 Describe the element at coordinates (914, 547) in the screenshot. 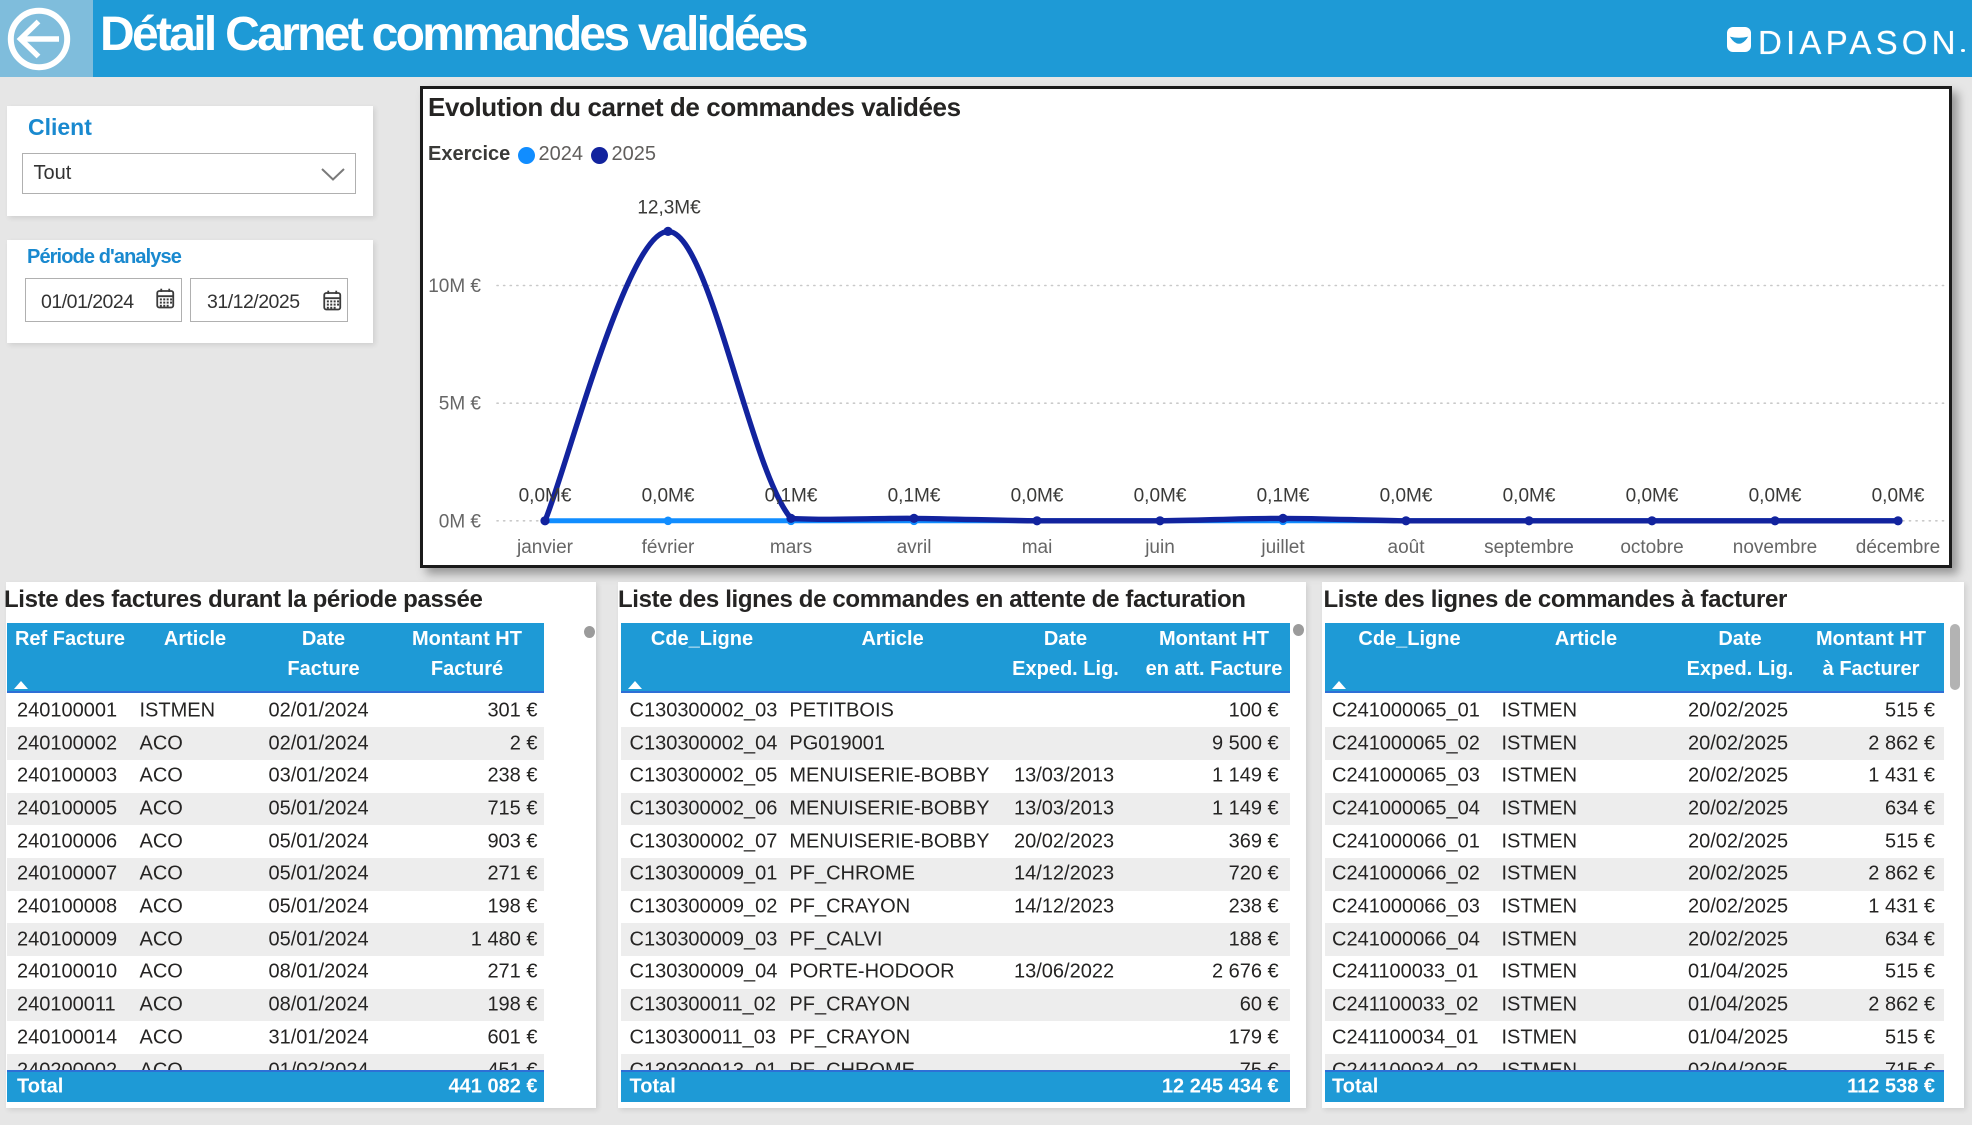

I see `svg-text: avril` at that location.